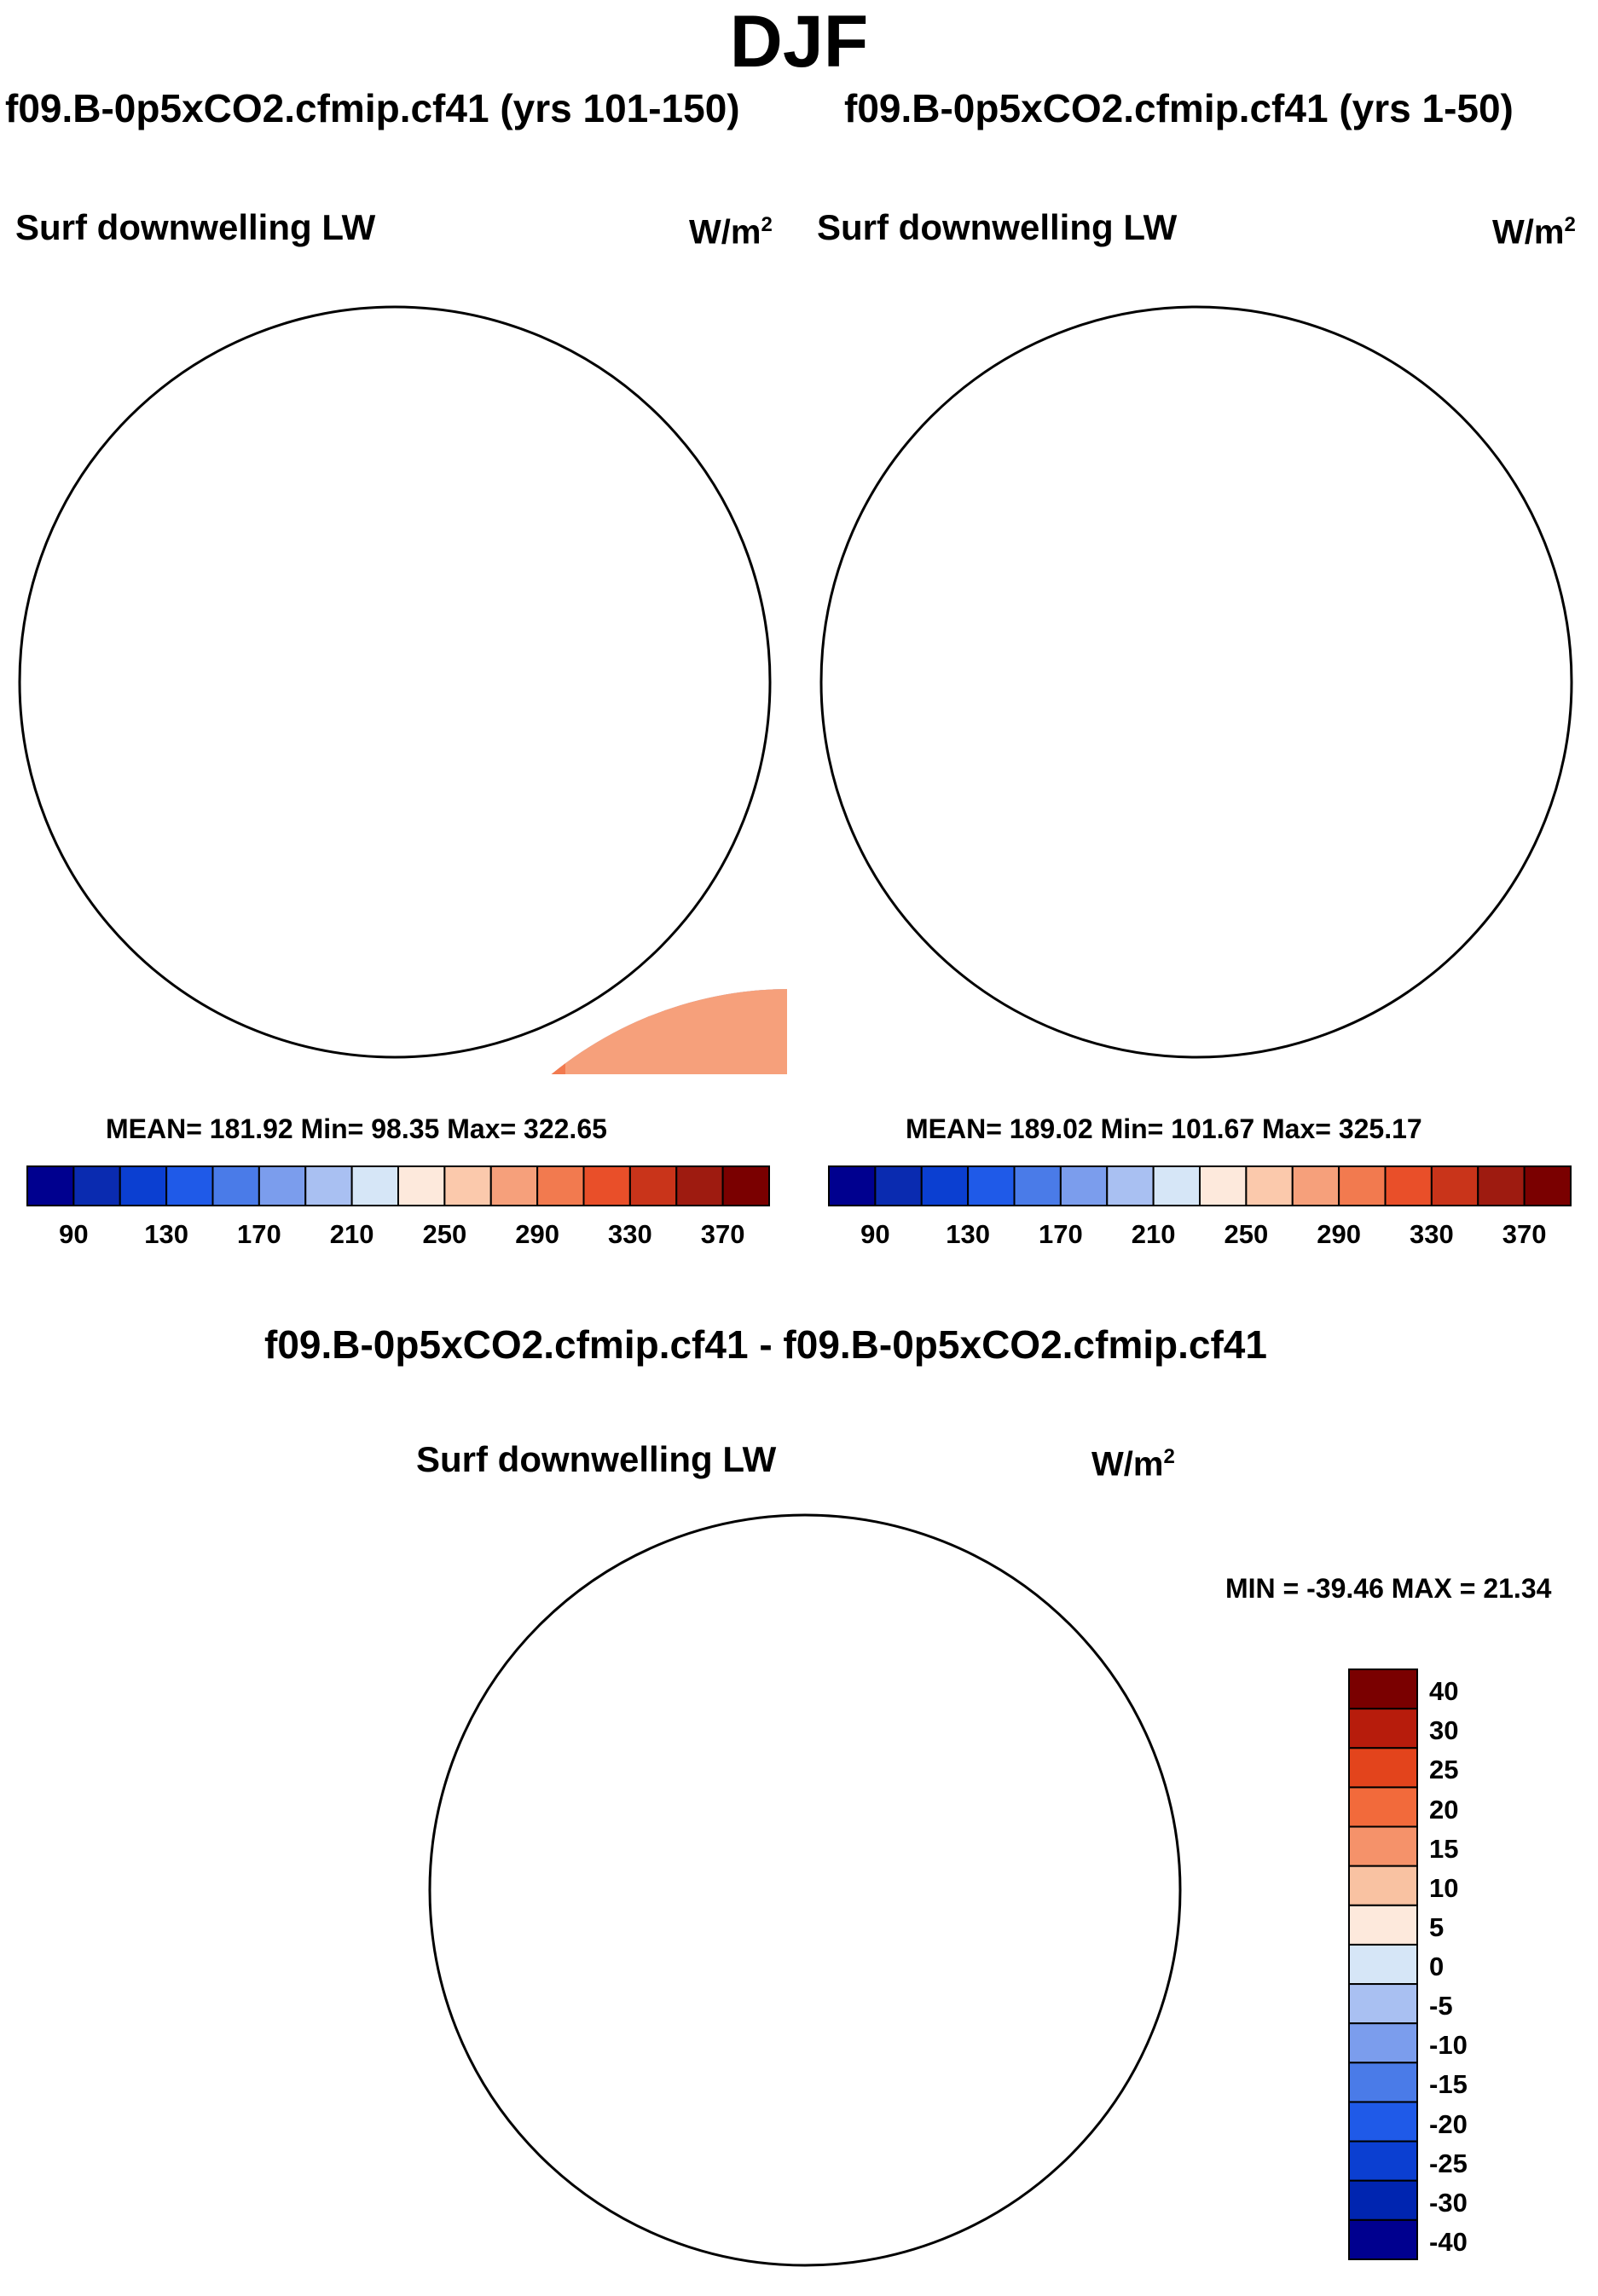 The width and height of the screenshot is (1598, 2296). I want to click on left-colorbar-tick-label: 290, so click(537, 1234).